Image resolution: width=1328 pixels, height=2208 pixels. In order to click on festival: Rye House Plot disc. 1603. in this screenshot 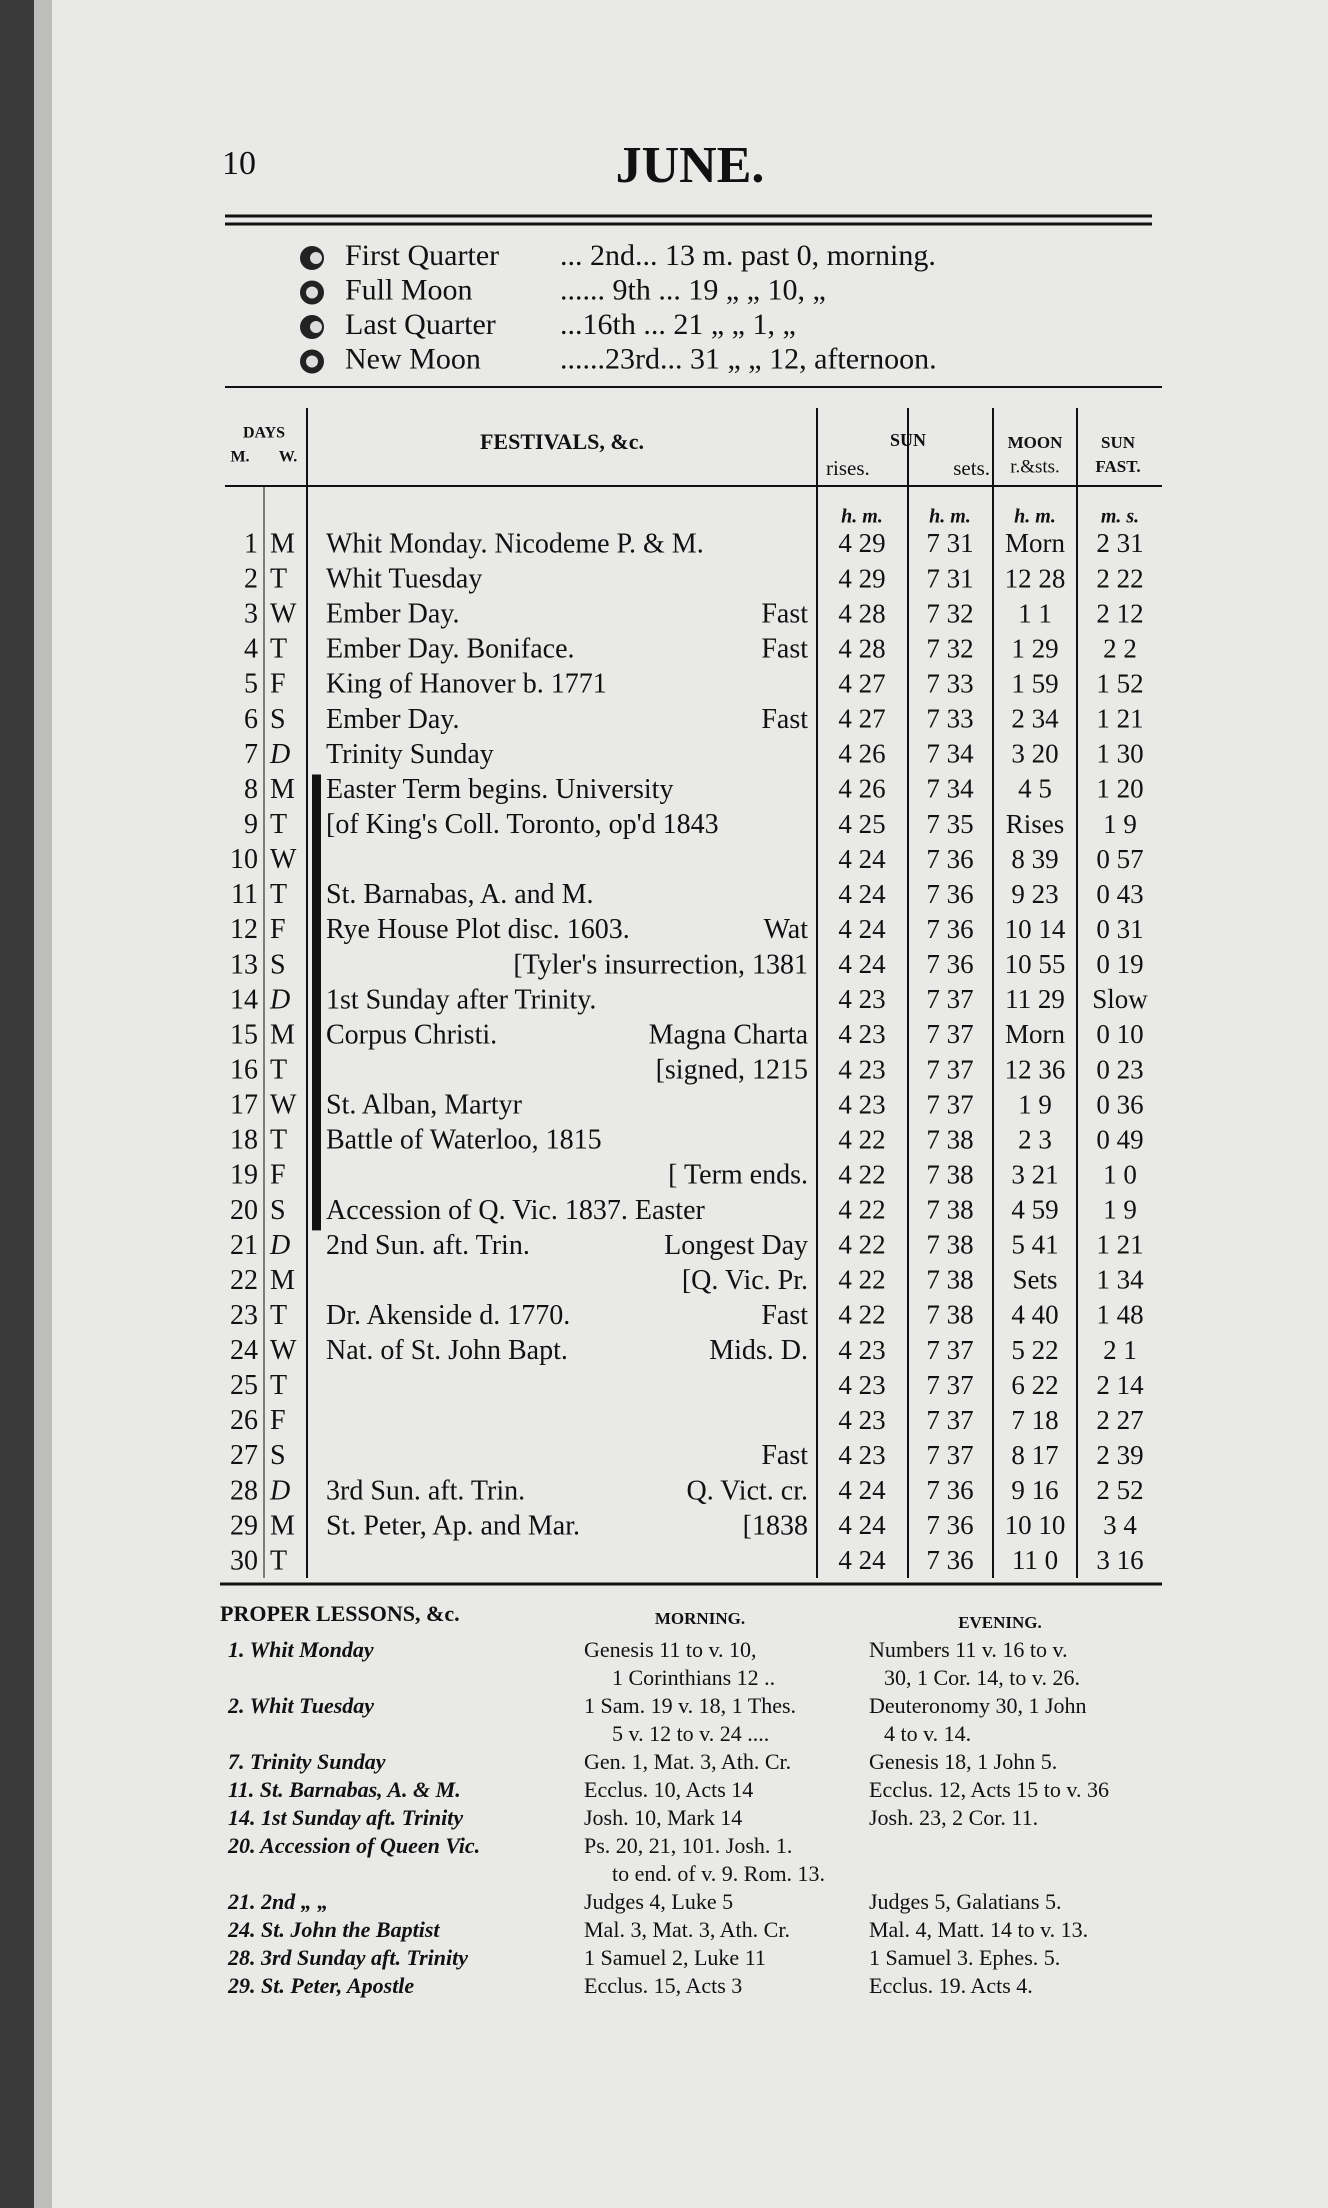, I will do `click(478, 929)`.